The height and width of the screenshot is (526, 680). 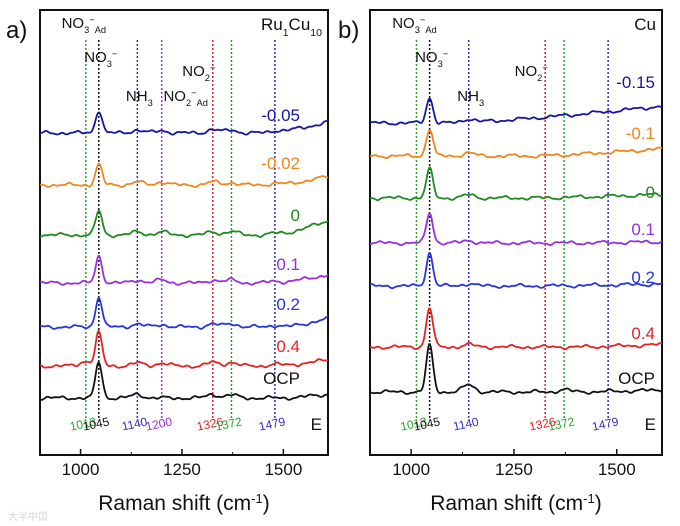 What do you see at coordinates (185, 98) in the screenshot?
I see `species-label-NO2-Ad: NO2−Ad` at bounding box center [185, 98].